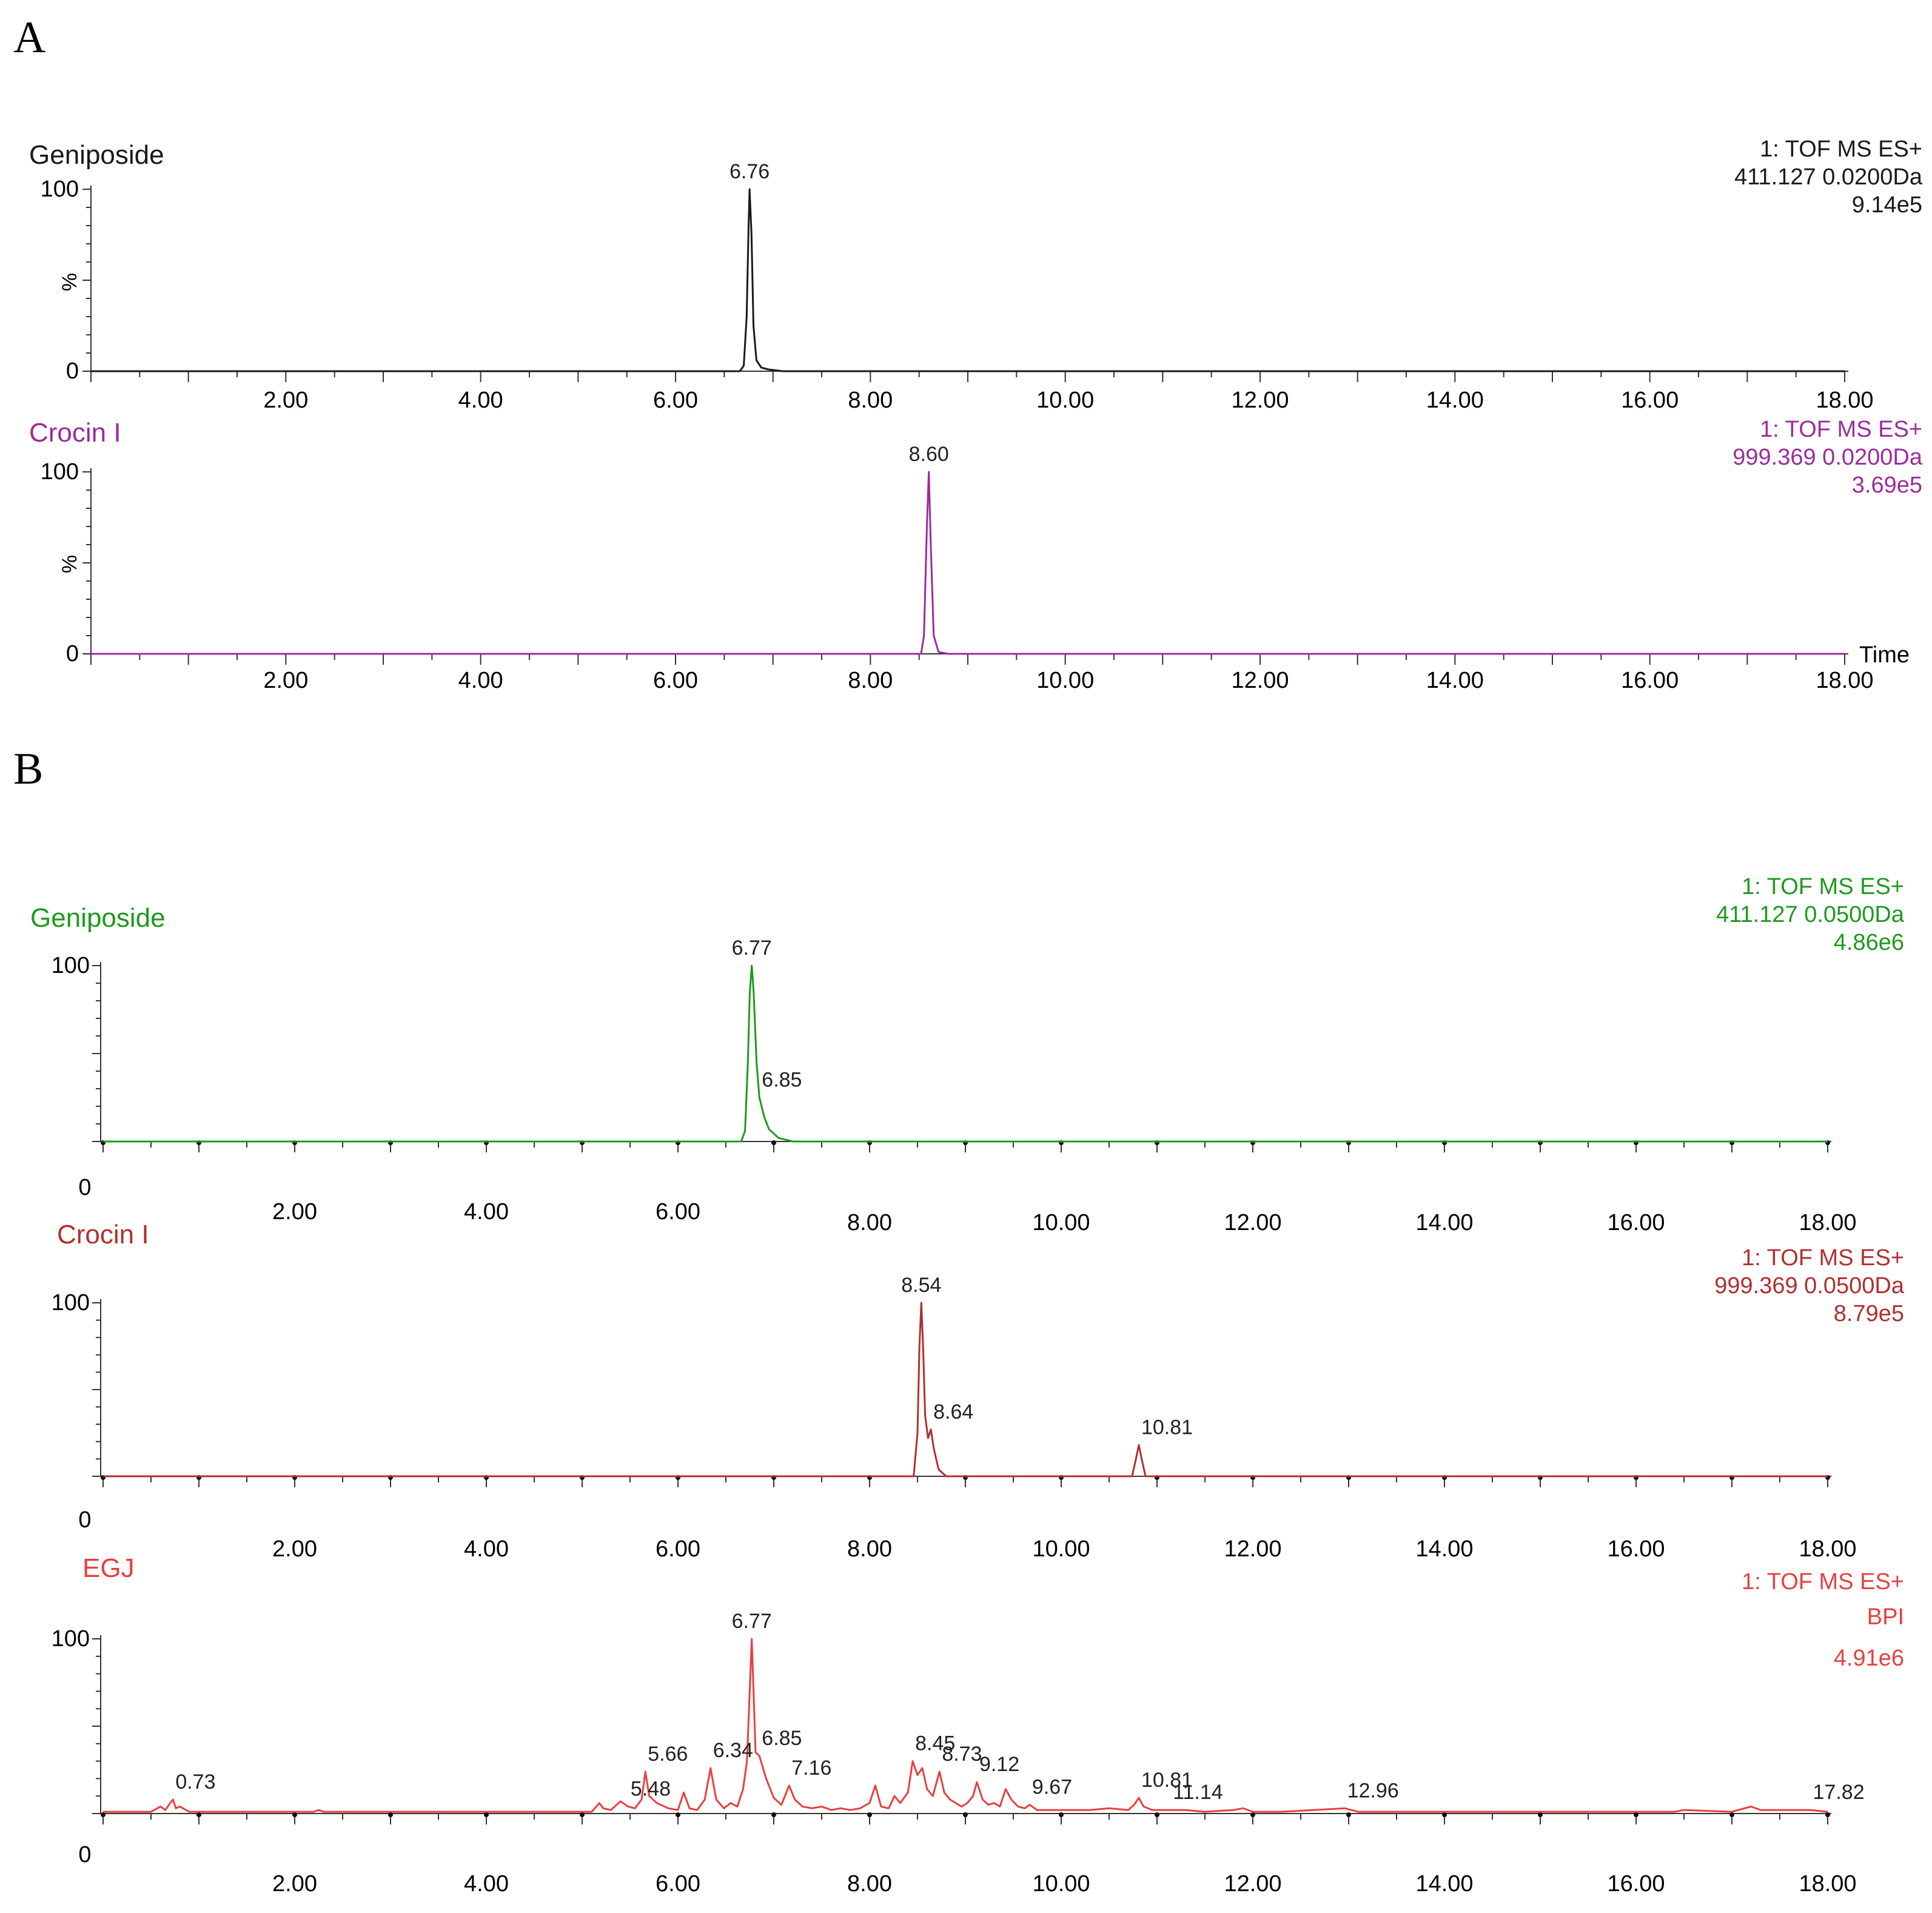 This screenshot has height=1913, width=1932. I want to click on peak-label: 5.66, so click(668, 1754).